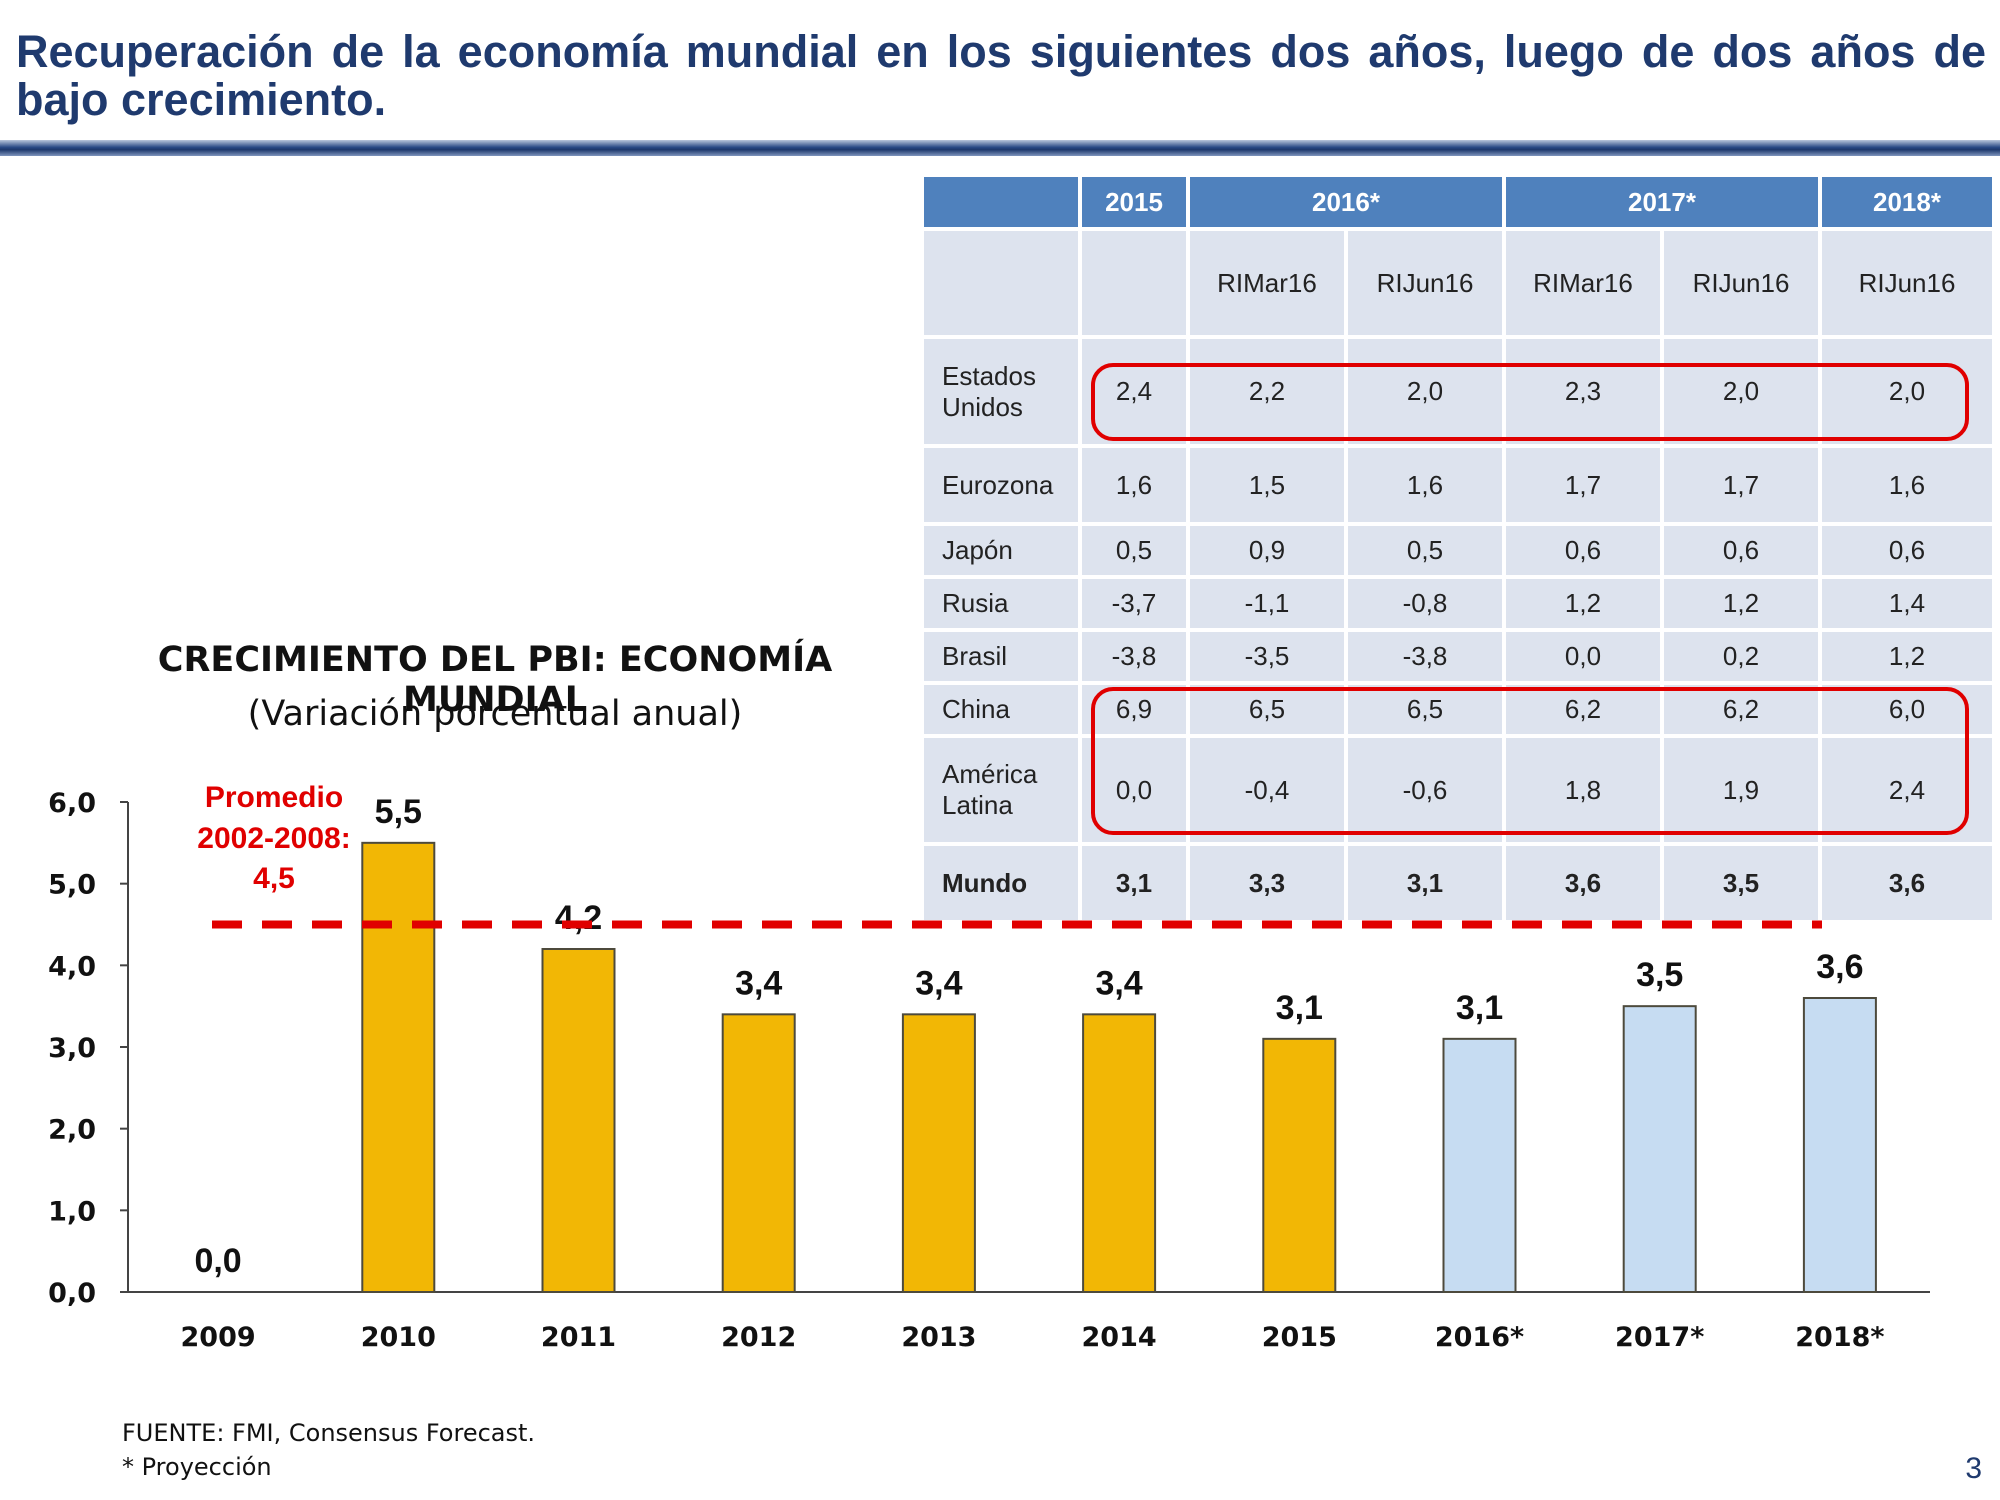 This screenshot has width=2000, height=1500. I want to click on table-row: Rusia -3,7 -1,1 -0,8 1,2 1,2 1,4, so click(1458, 603).